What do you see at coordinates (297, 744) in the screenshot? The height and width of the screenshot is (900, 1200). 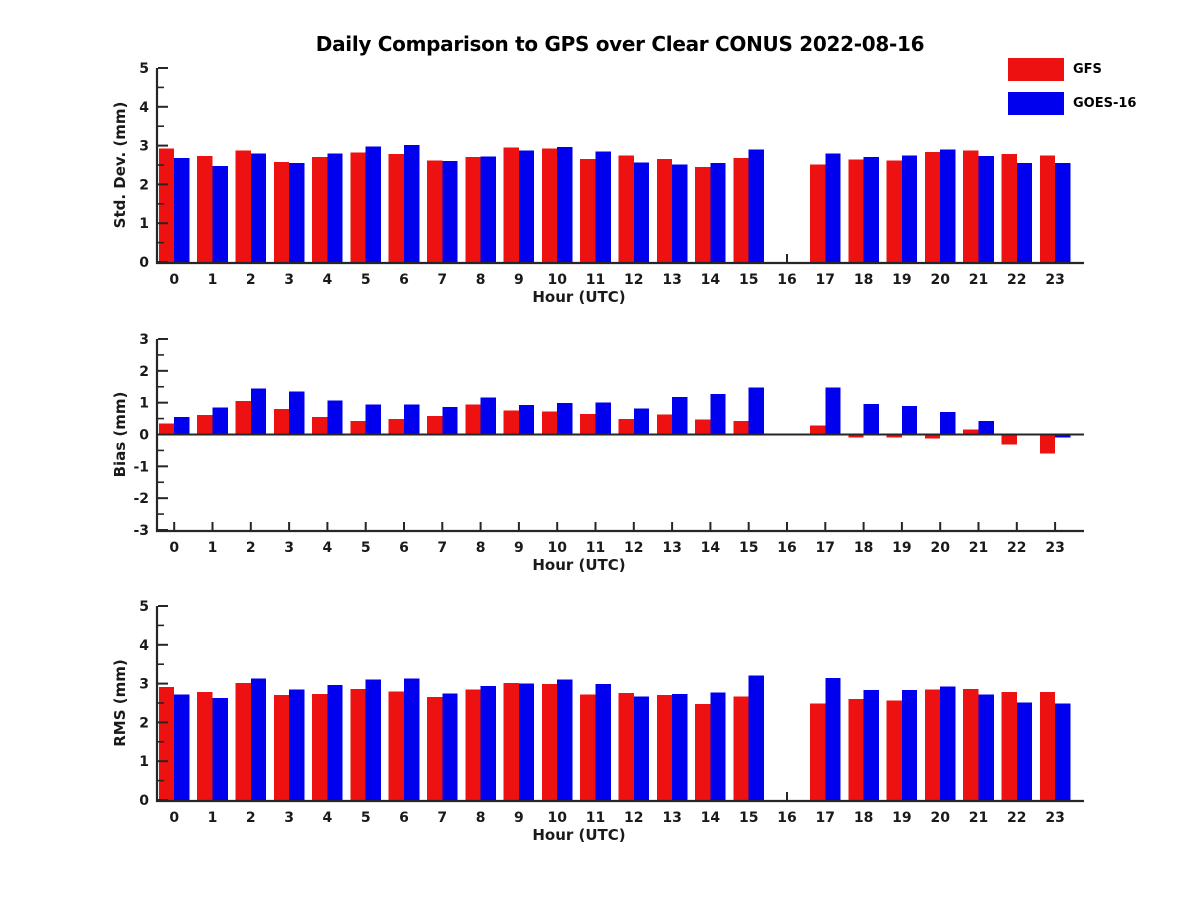 I see `goes16-bar-h3` at bounding box center [297, 744].